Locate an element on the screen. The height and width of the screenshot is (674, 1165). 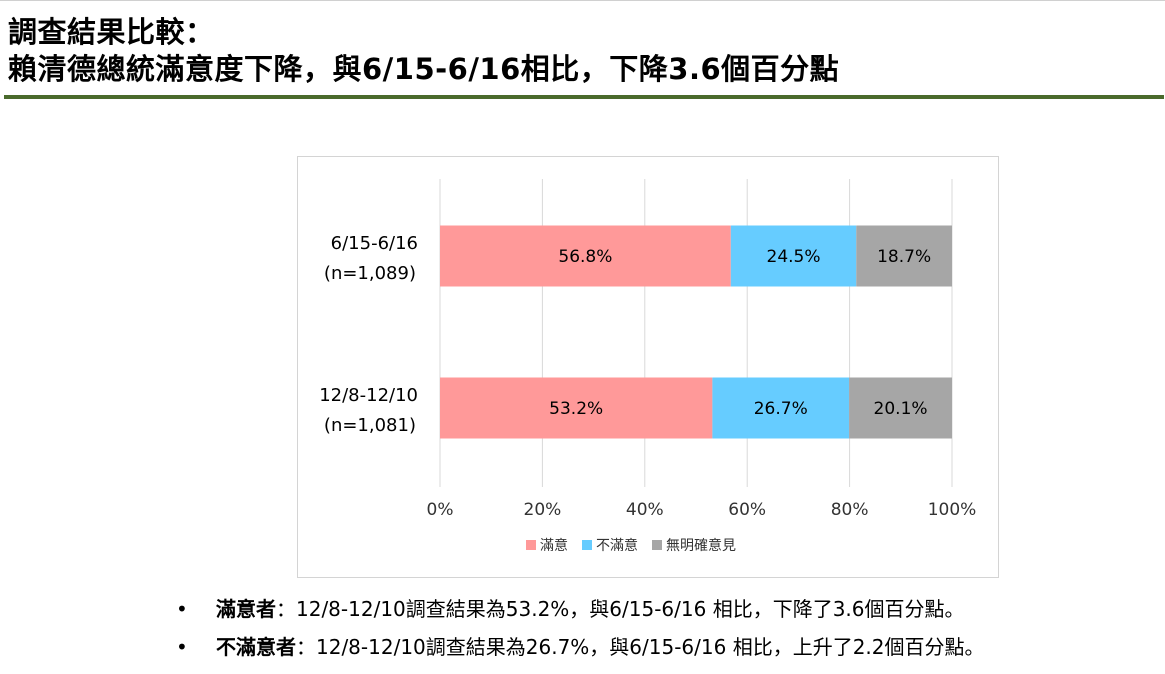
data-label: 18.7% is located at coordinates (904, 257).